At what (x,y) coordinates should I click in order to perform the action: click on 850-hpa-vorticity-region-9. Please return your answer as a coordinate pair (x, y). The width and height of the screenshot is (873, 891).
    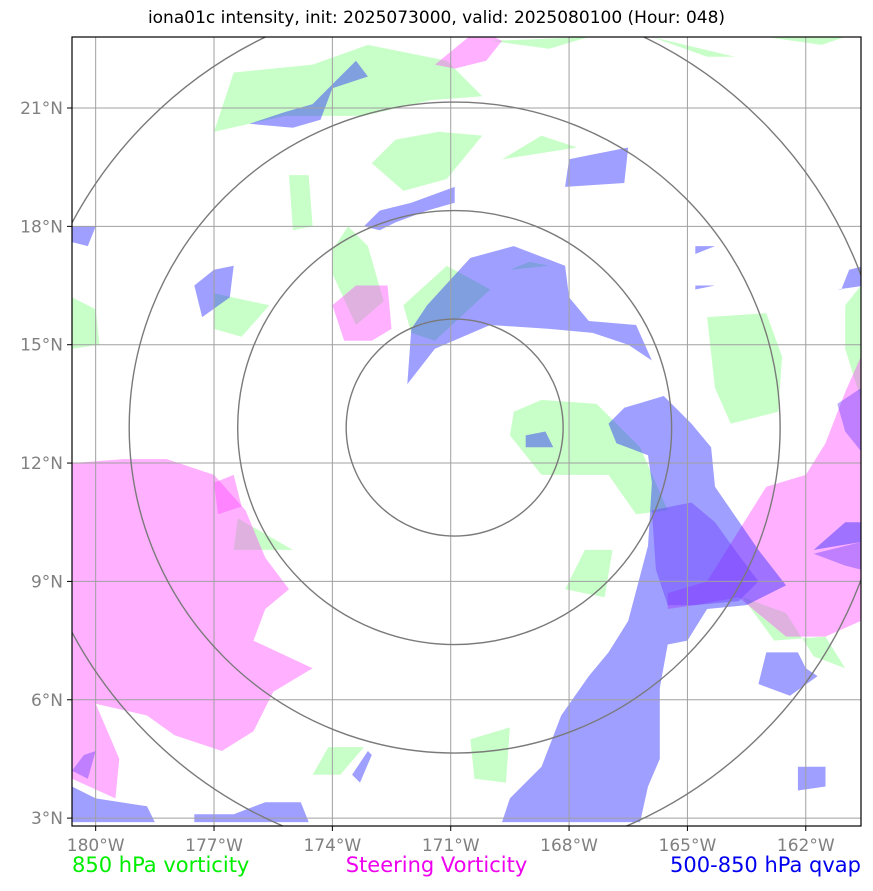
    Looking at the image, I should click on (529, 265).